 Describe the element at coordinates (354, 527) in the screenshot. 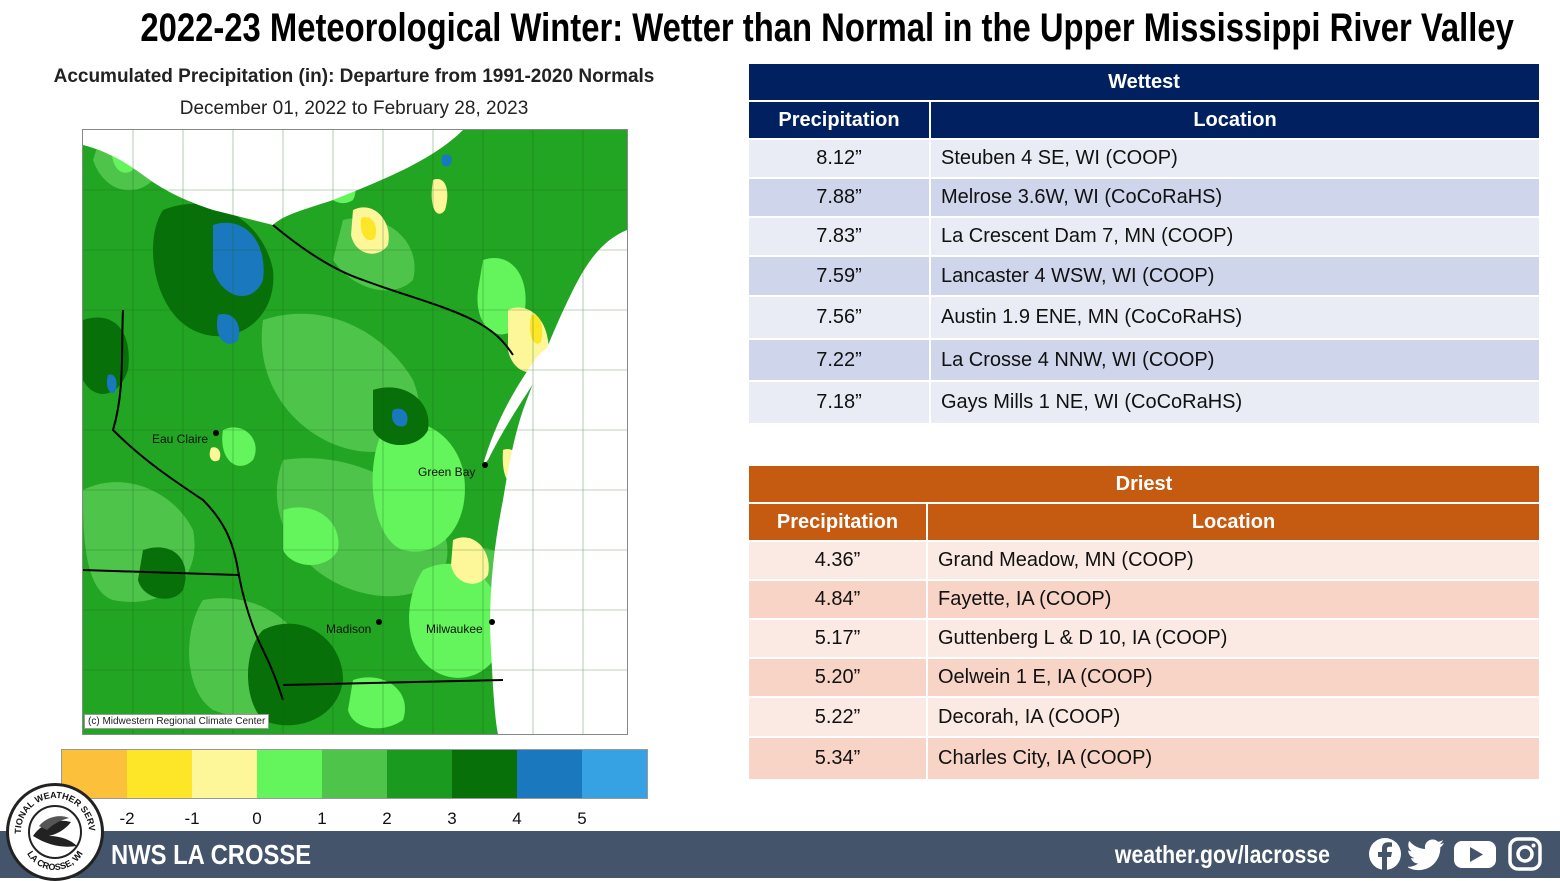

I see `city-markers` at that location.